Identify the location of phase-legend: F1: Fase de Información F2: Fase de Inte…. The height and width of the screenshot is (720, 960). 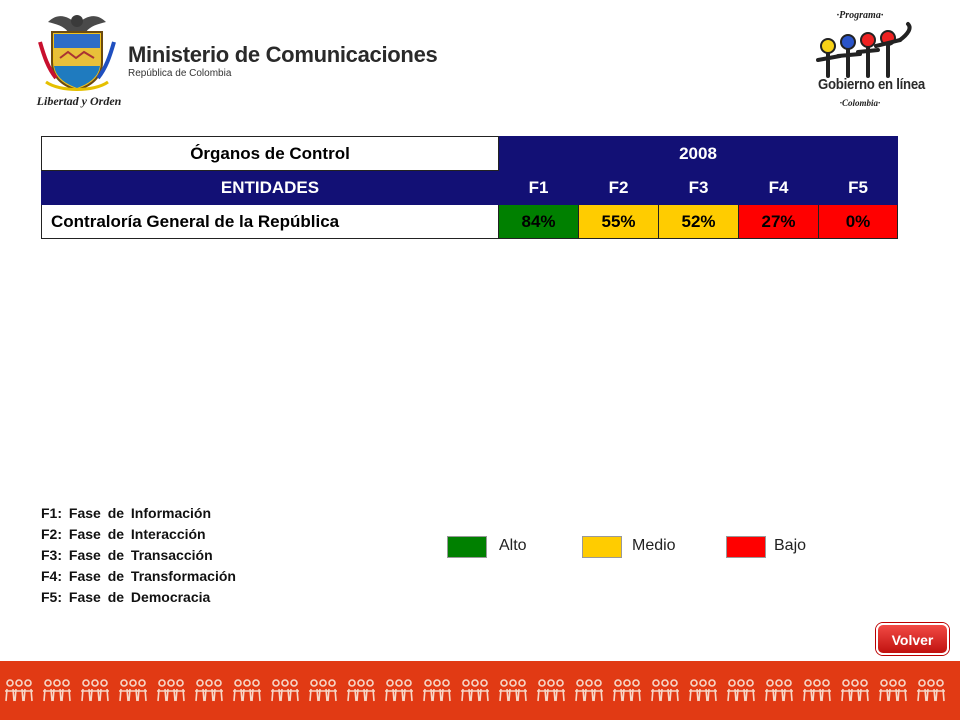
(138, 555).